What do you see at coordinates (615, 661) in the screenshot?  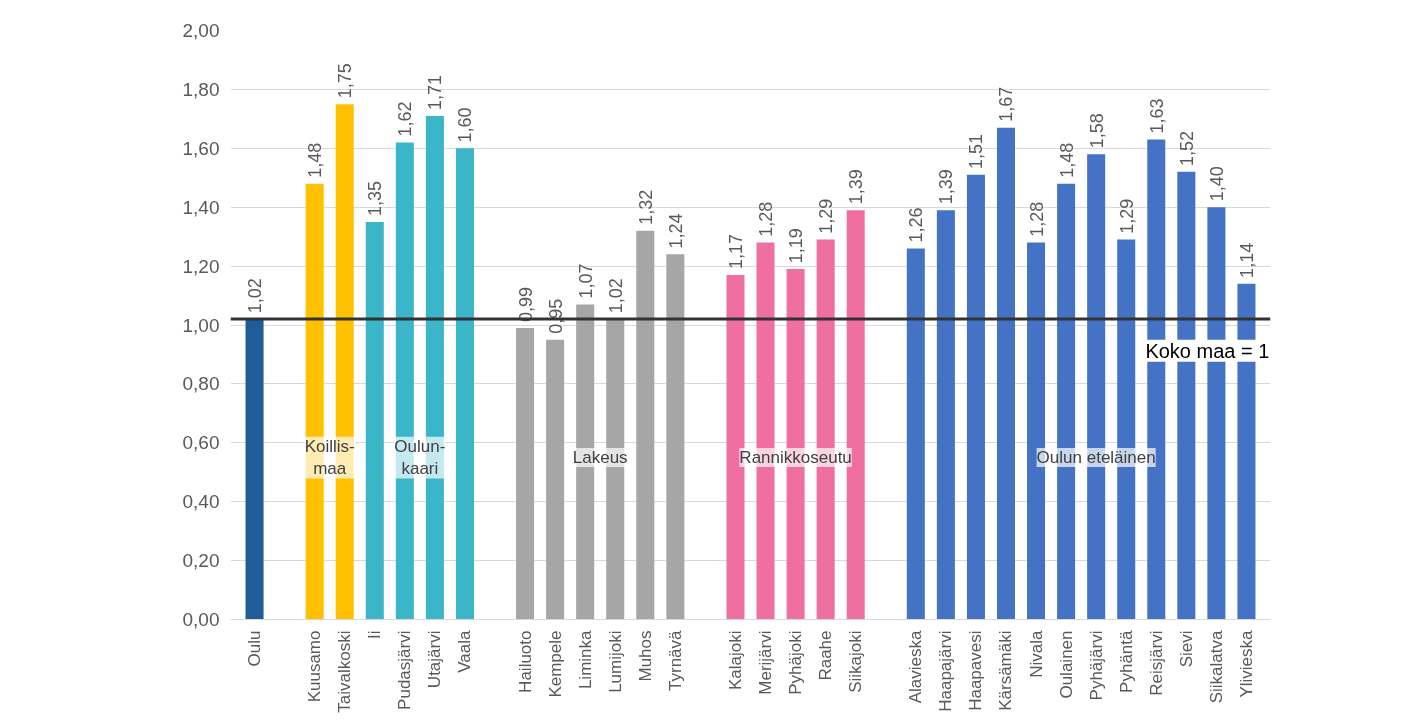 I see `x-tick-label: Lumijoki` at bounding box center [615, 661].